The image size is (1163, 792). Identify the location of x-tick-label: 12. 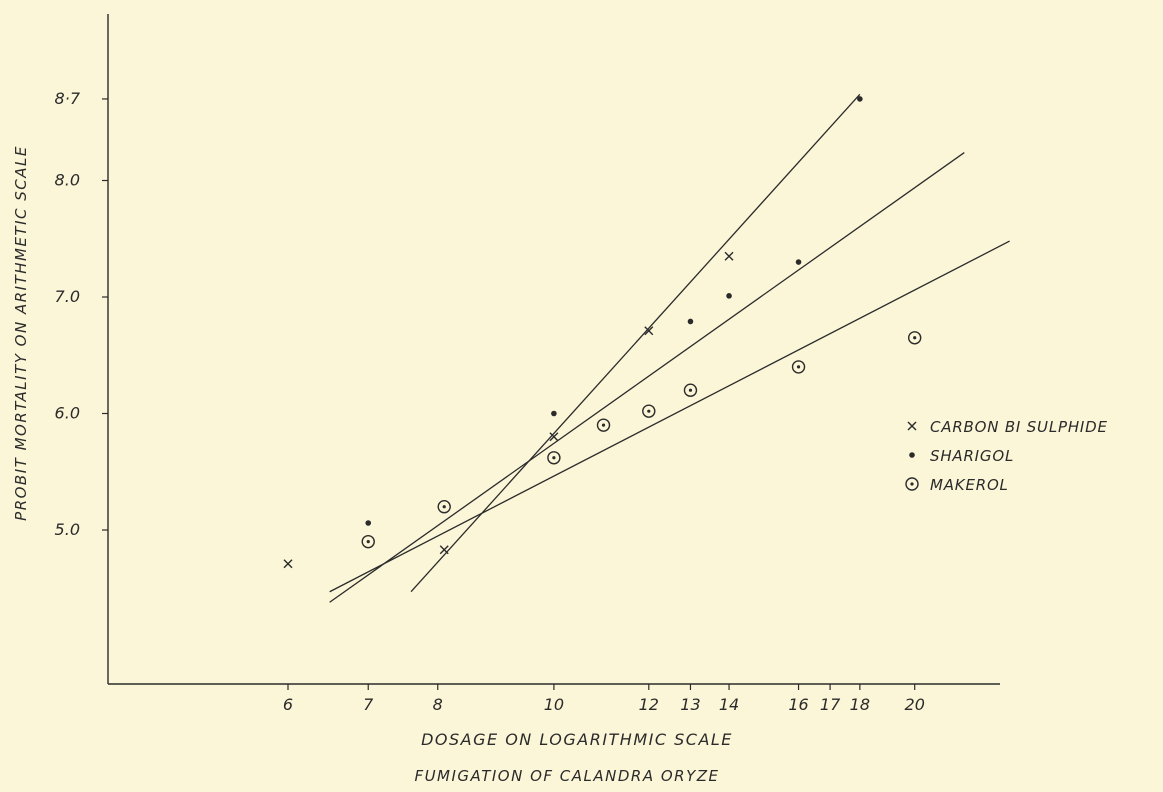
(649, 704).